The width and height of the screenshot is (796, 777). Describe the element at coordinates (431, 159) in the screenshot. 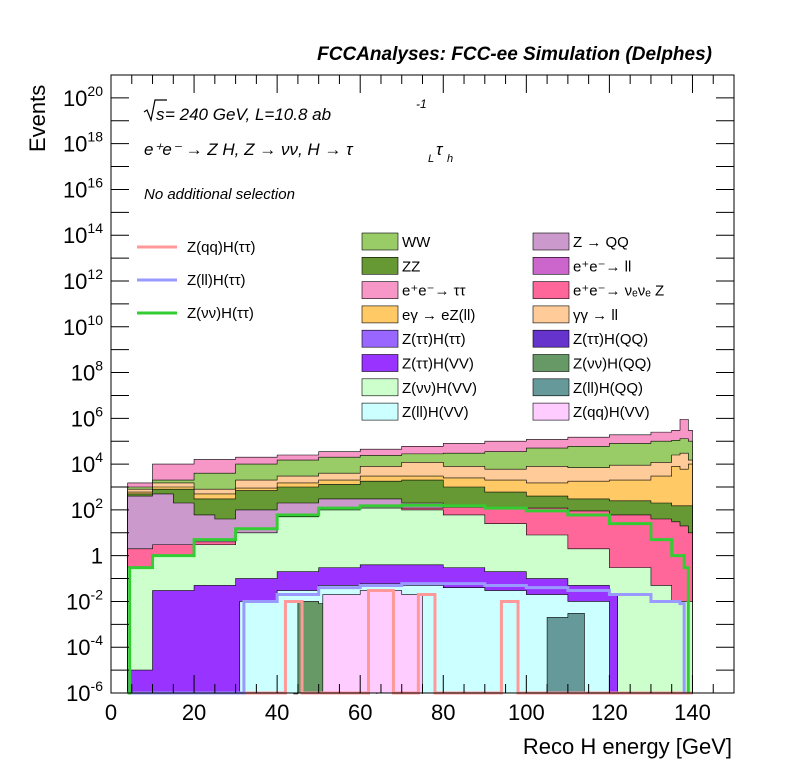

I see `tau1-sub: L` at that location.